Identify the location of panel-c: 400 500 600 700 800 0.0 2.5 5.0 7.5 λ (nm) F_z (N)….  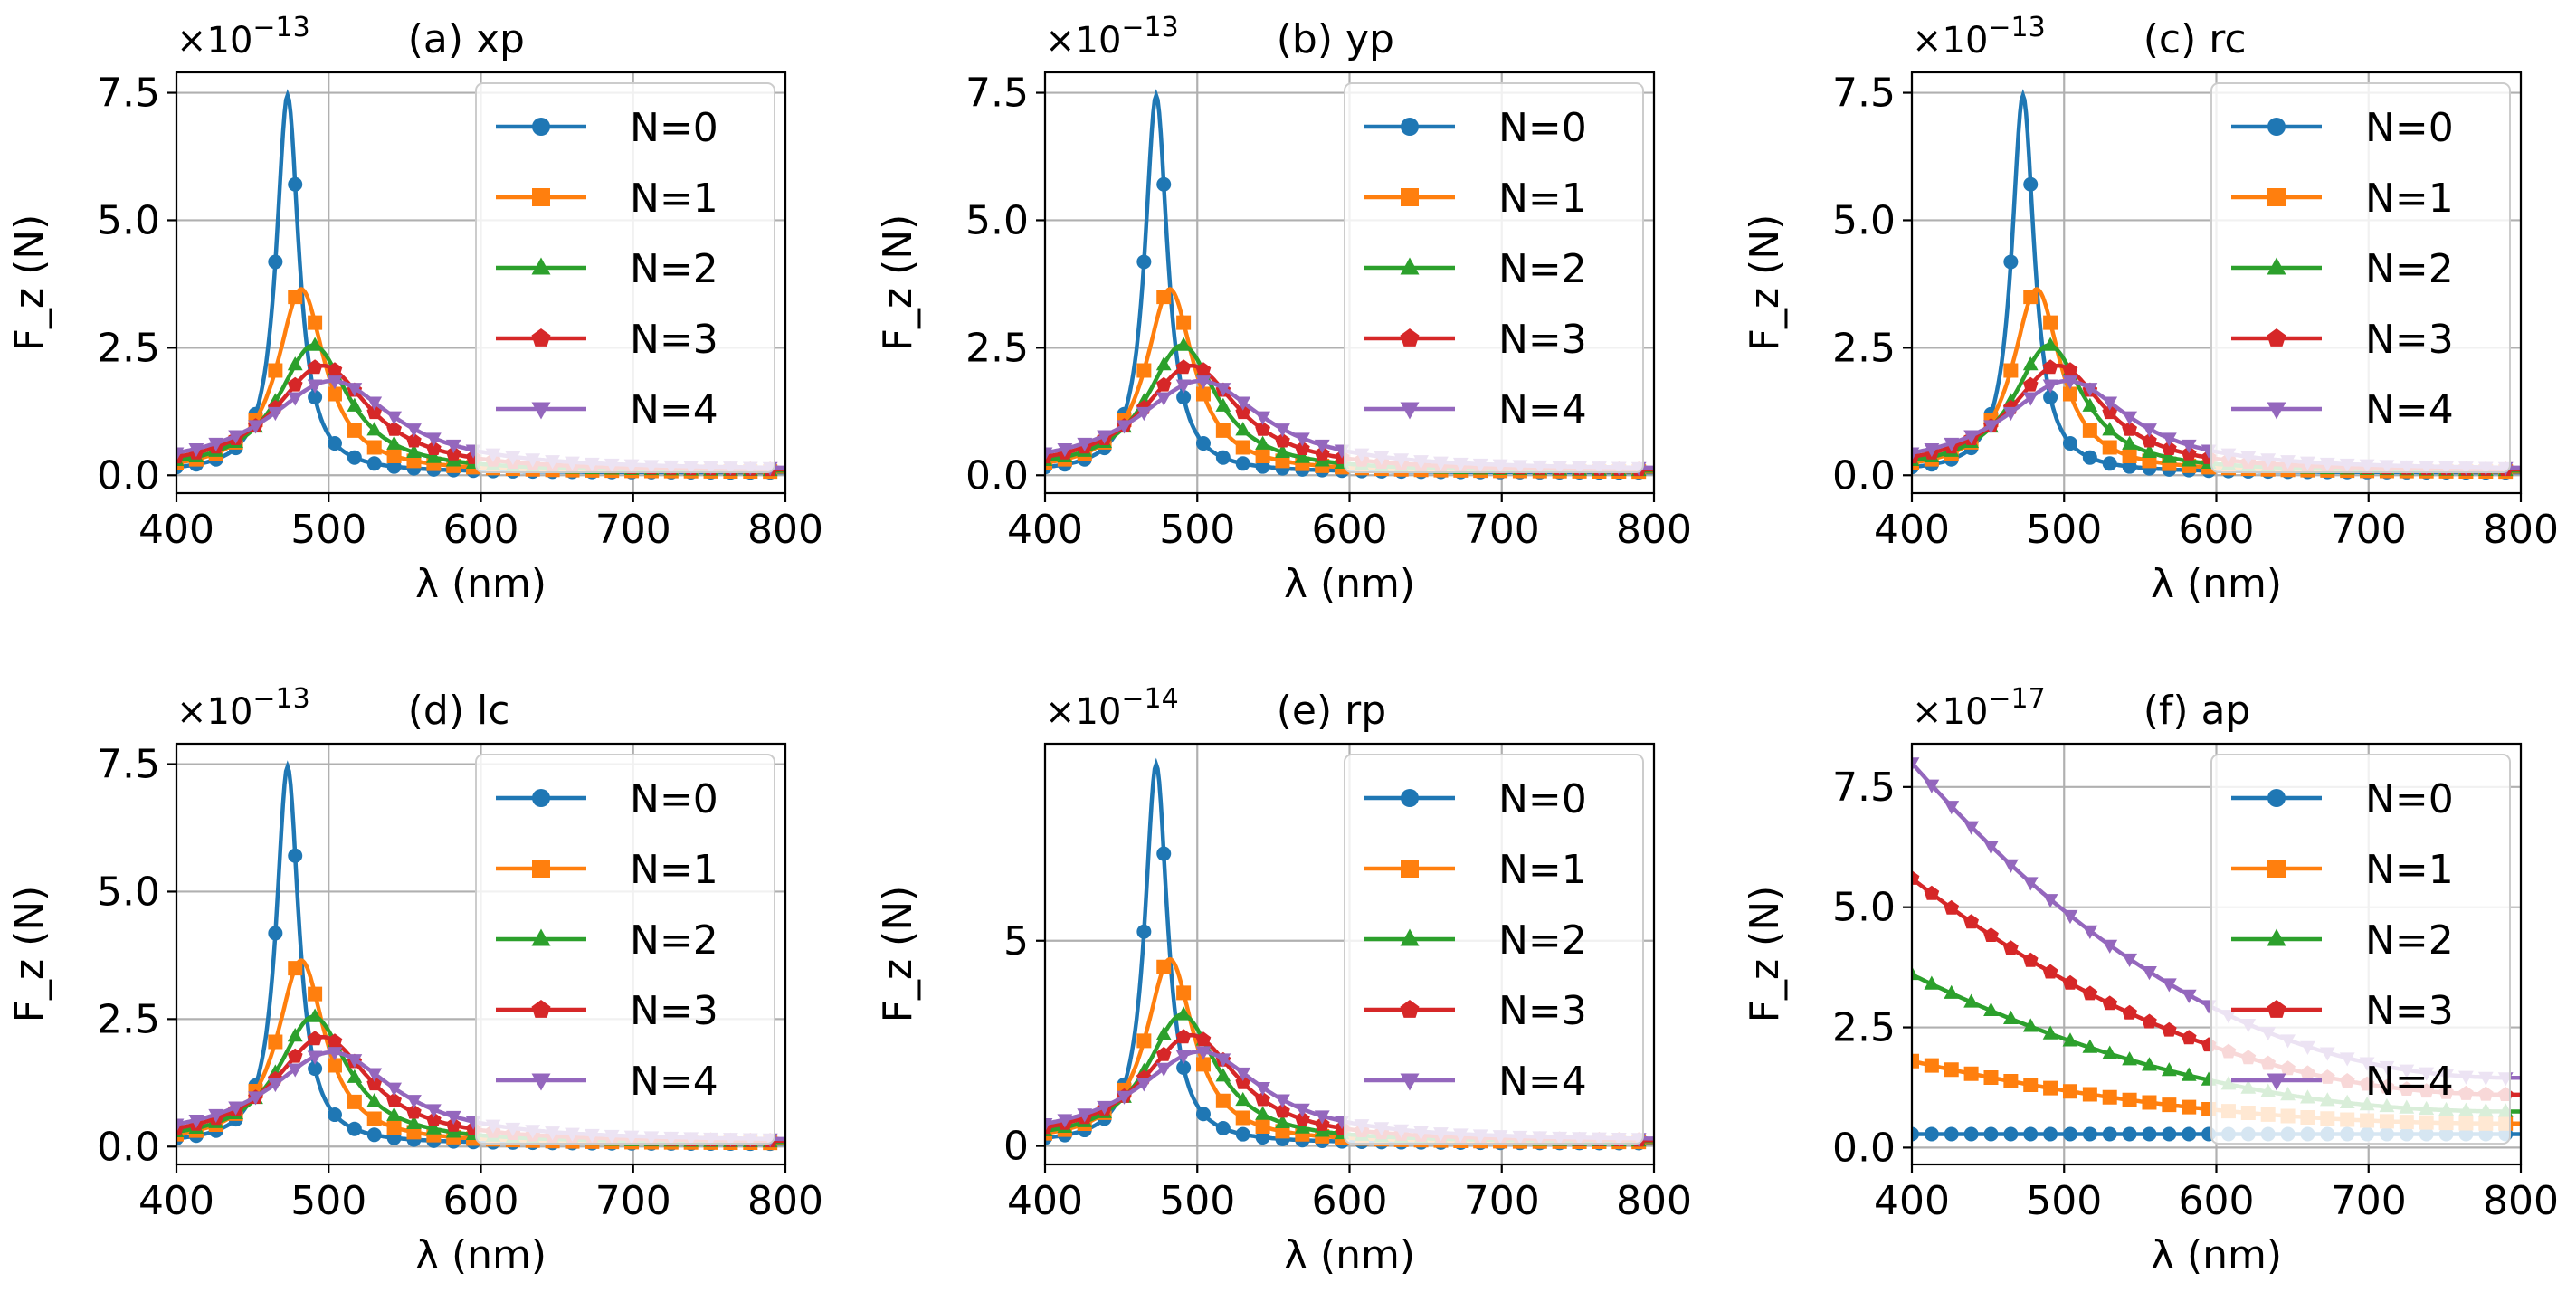
(2150, 310).